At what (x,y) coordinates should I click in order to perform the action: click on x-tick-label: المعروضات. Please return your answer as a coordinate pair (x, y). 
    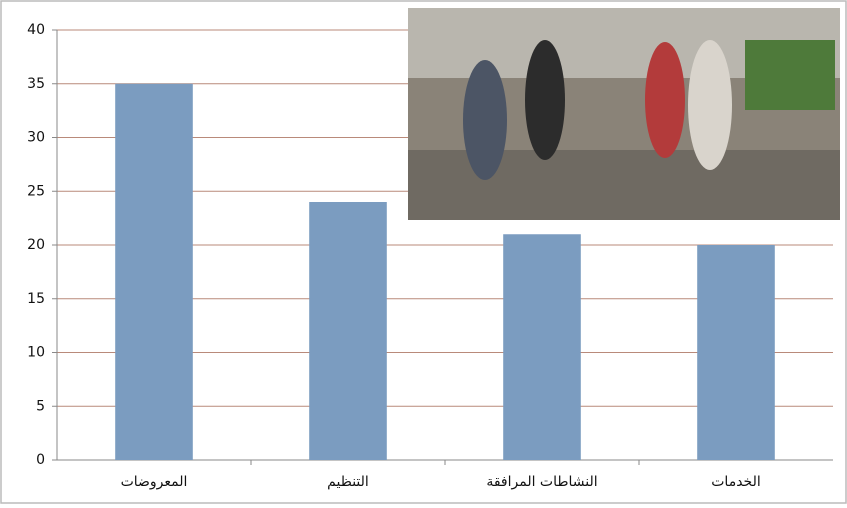
    Looking at the image, I should click on (154, 482).